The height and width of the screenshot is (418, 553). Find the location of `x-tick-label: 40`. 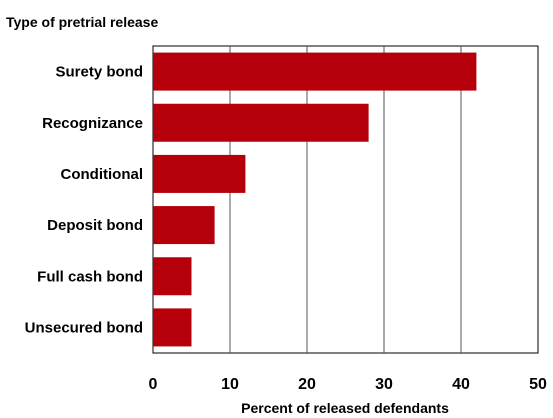

x-tick-label: 40 is located at coordinates (461, 384).